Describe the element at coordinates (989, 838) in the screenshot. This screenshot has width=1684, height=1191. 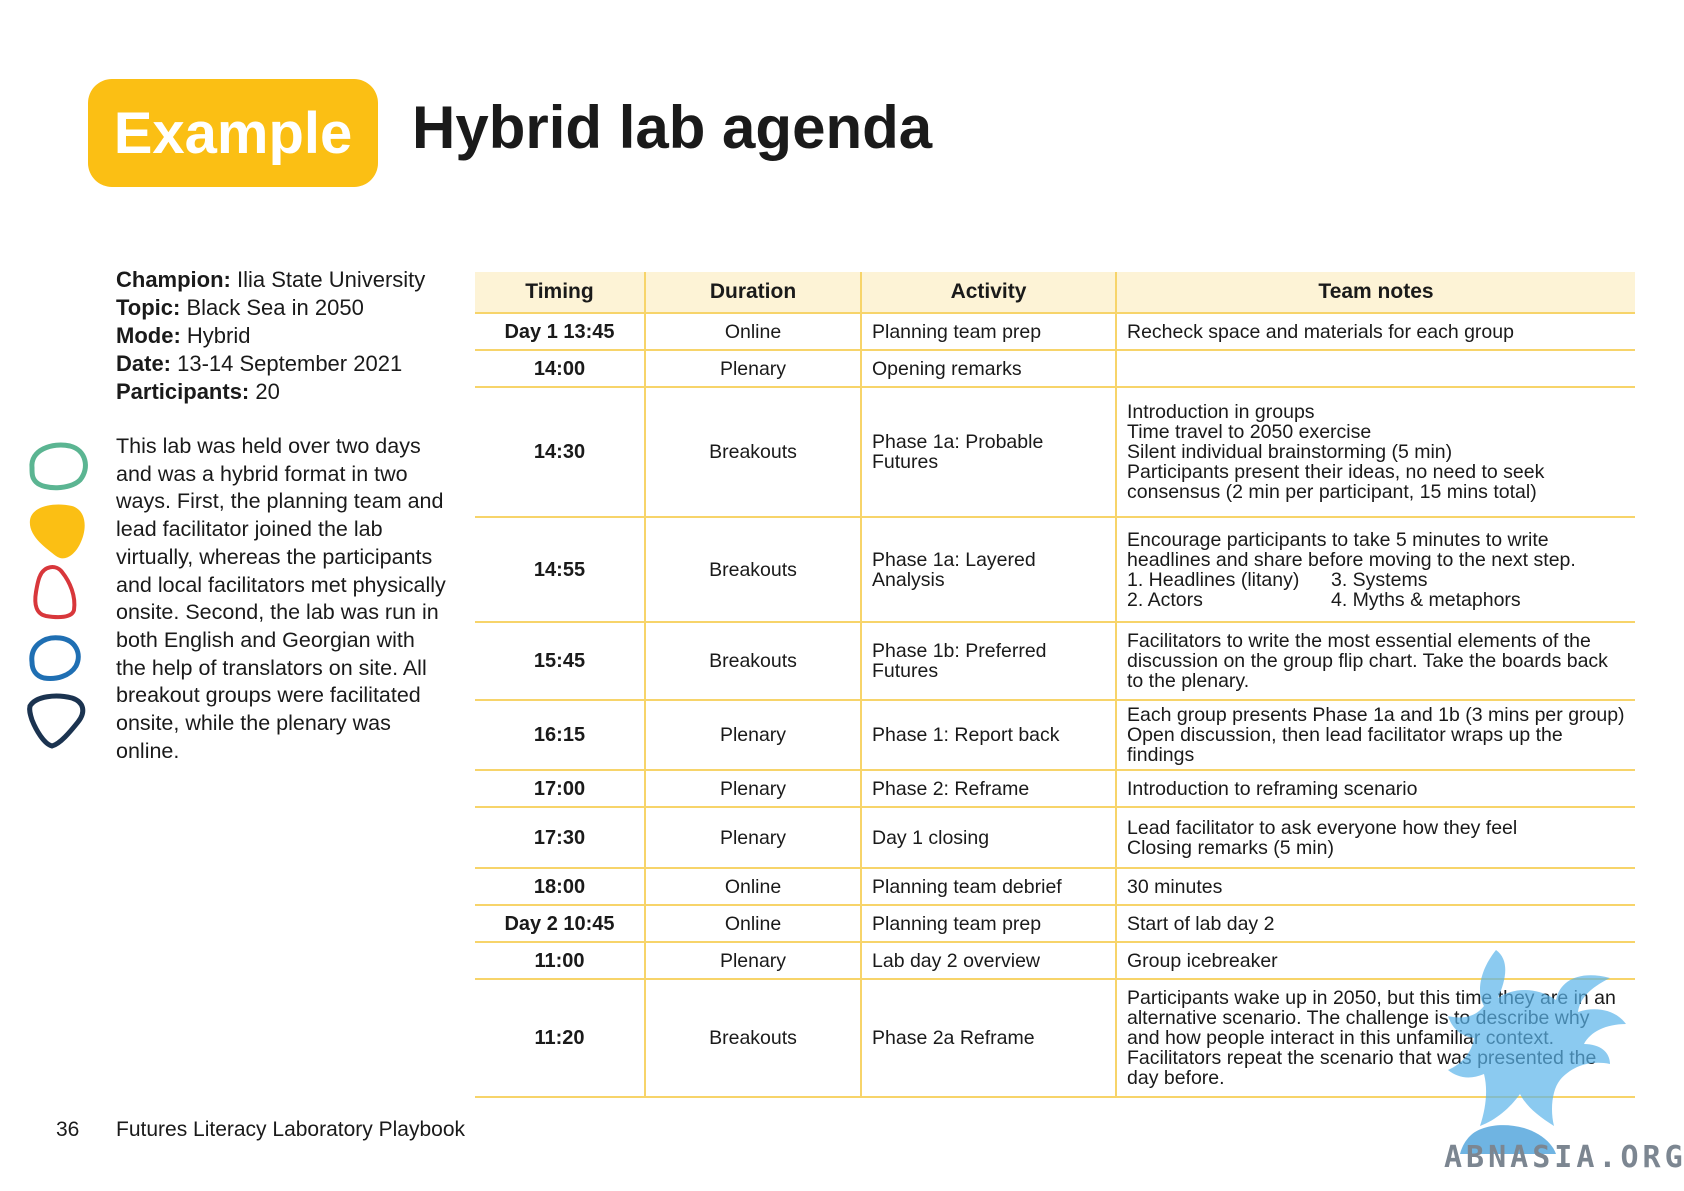
I see `cell-activity: Day 1 closing` at that location.